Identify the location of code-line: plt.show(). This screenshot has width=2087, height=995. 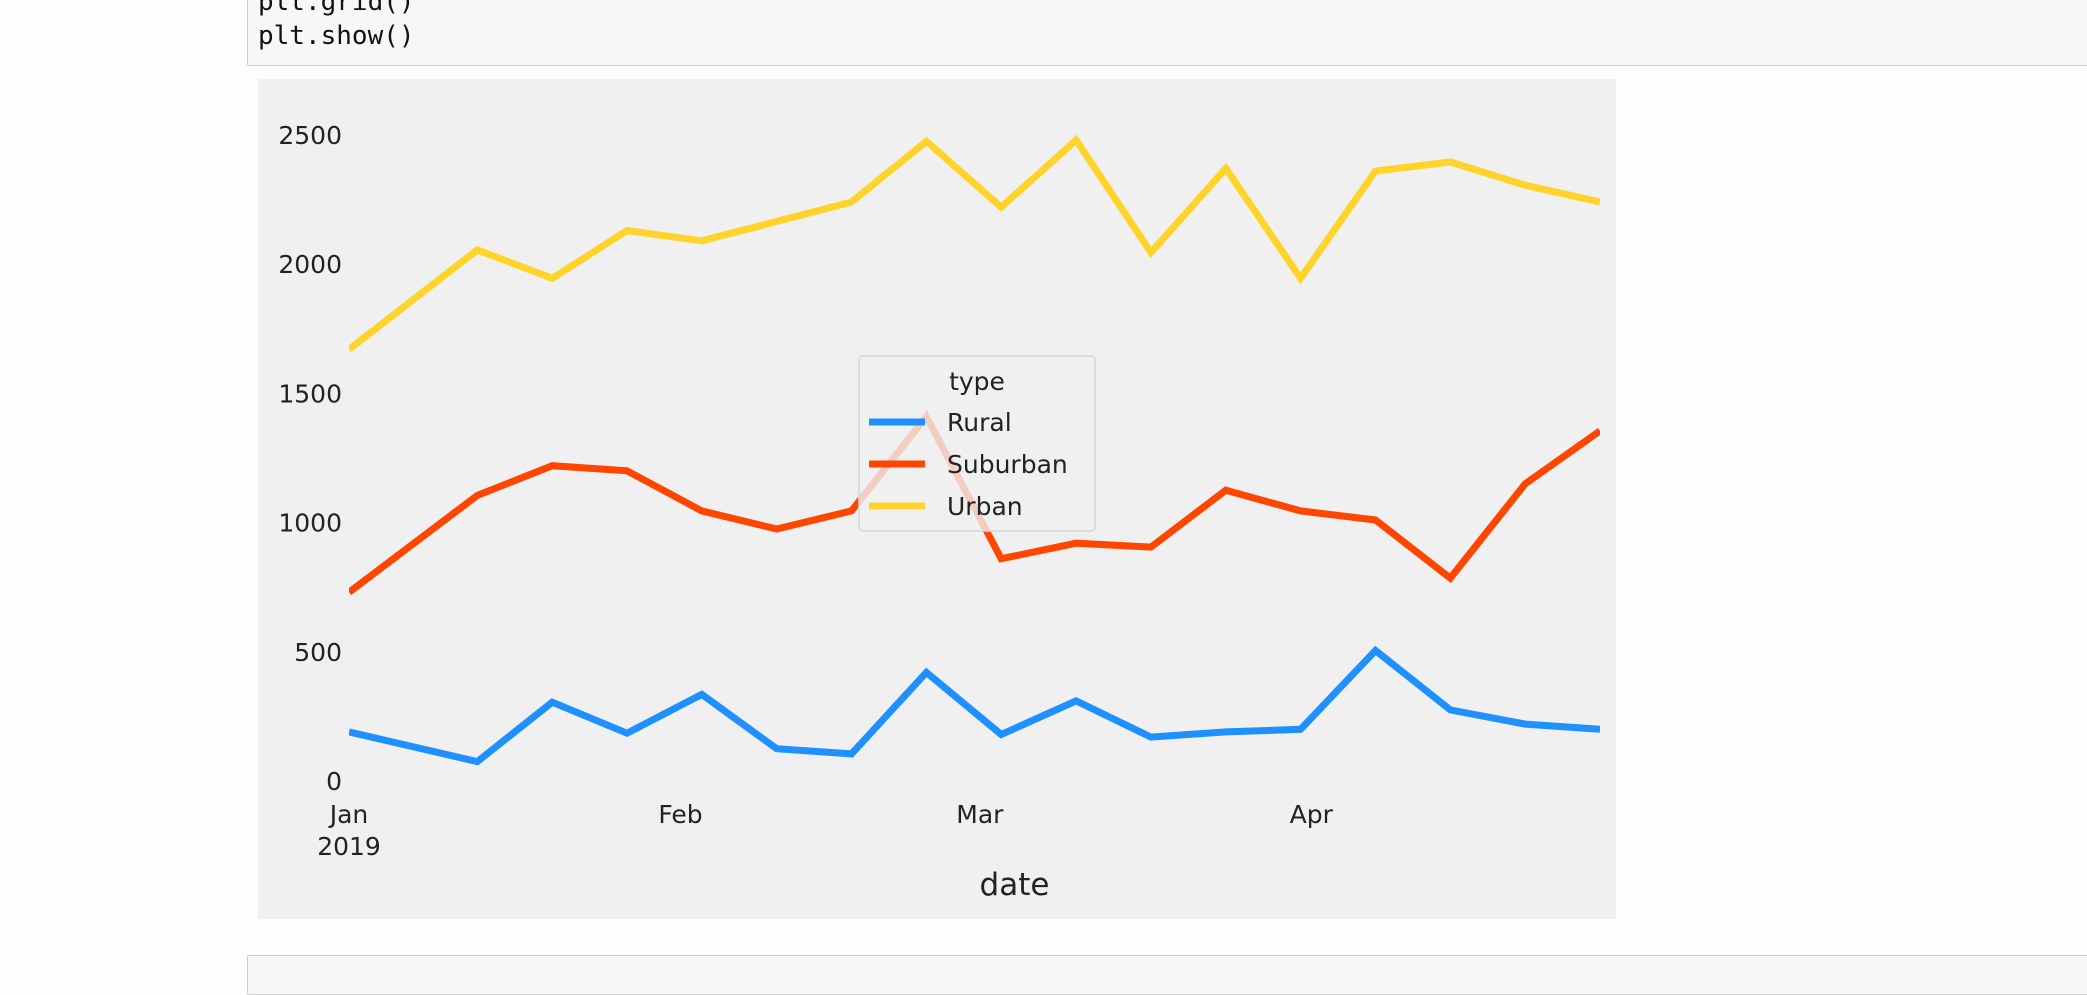
(336, 36).